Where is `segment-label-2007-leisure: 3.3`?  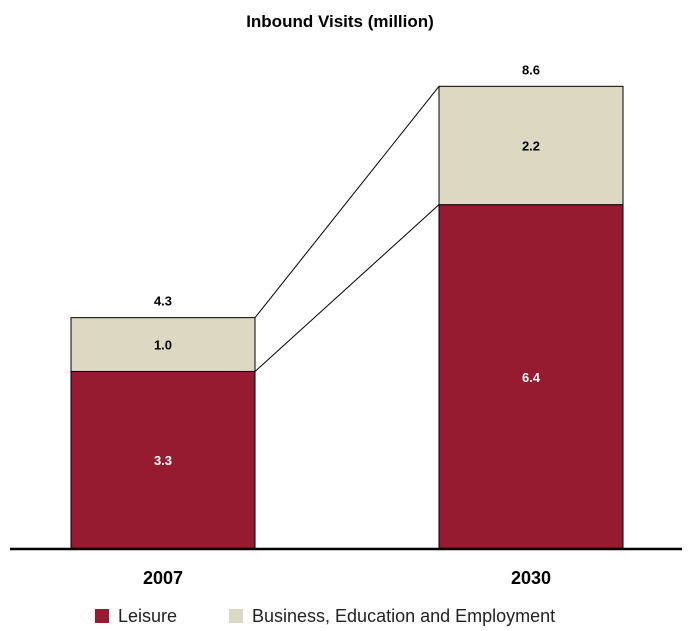 segment-label-2007-leisure: 3.3 is located at coordinates (163, 460).